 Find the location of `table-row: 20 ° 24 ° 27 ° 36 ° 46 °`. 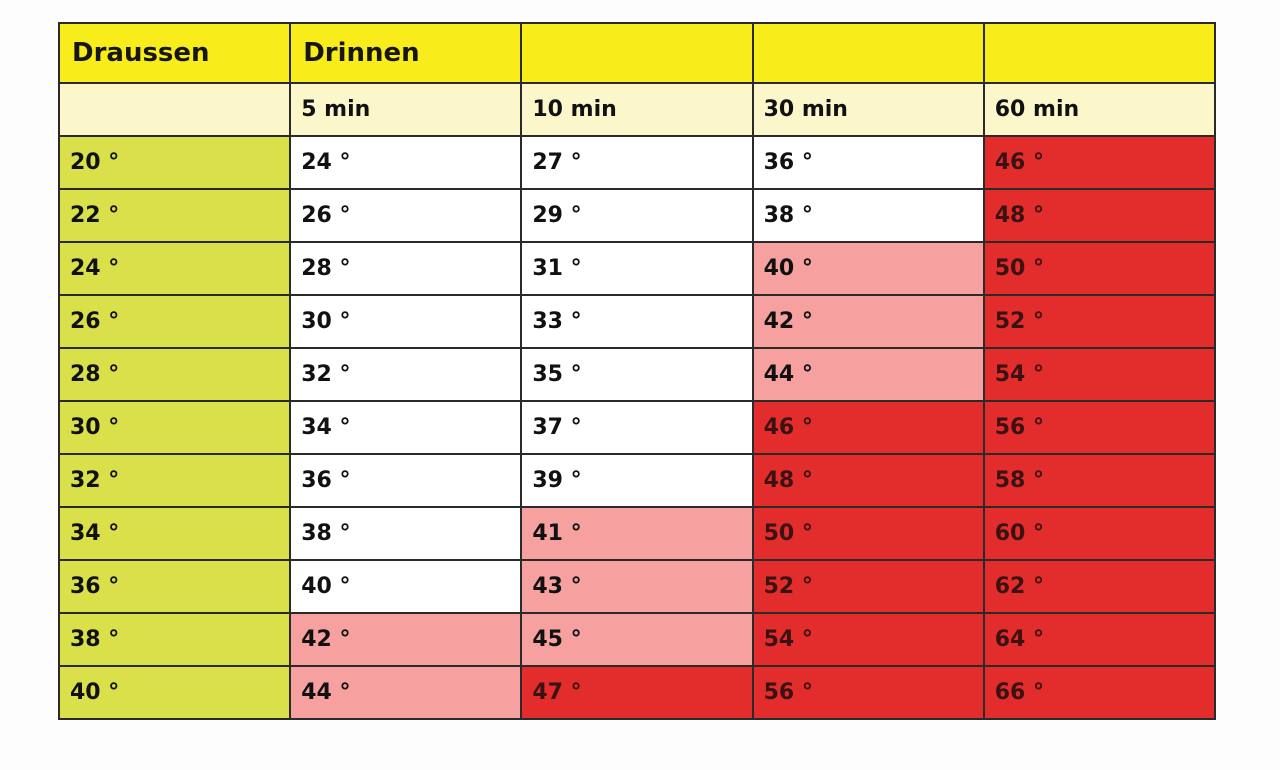

table-row: 20 ° 24 ° 27 ° 36 ° 46 ° is located at coordinates (637, 162).